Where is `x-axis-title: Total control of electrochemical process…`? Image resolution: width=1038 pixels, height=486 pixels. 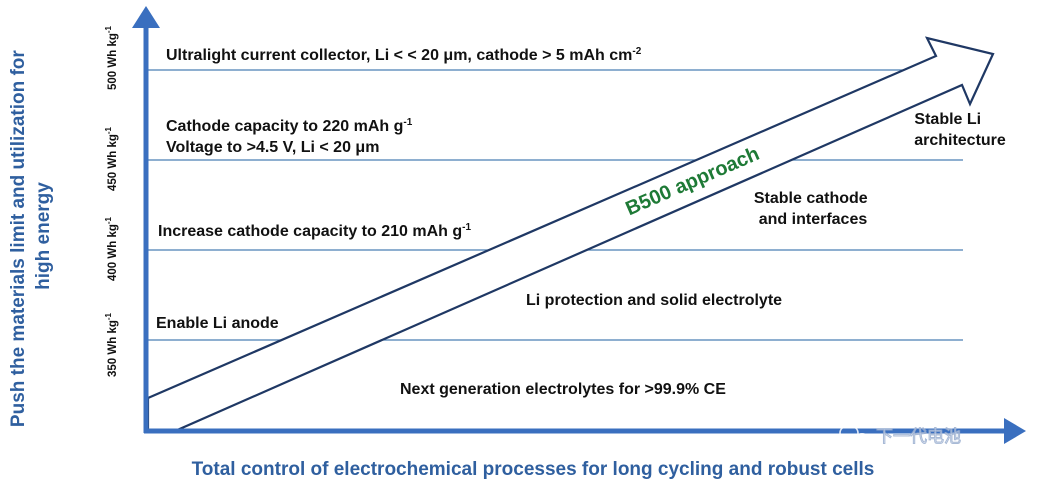
x-axis-title: Total control of electrochemical process… is located at coordinates (533, 469).